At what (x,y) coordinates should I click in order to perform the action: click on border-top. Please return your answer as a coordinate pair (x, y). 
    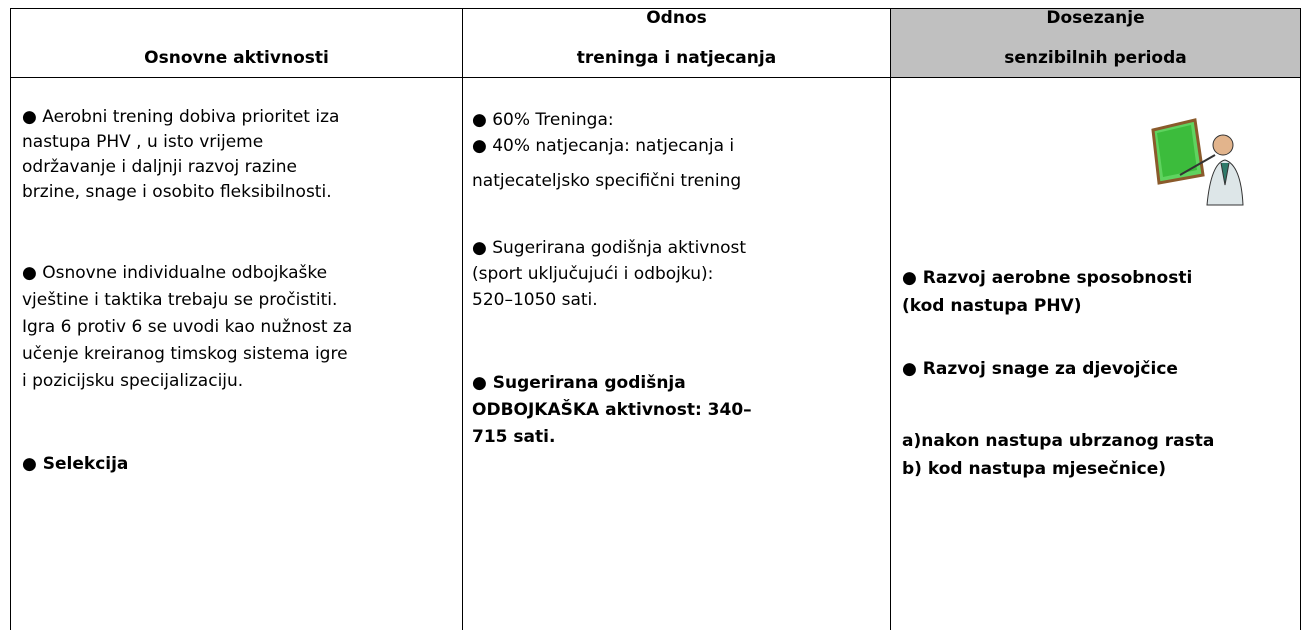
    Looking at the image, I should click on (655, 8).